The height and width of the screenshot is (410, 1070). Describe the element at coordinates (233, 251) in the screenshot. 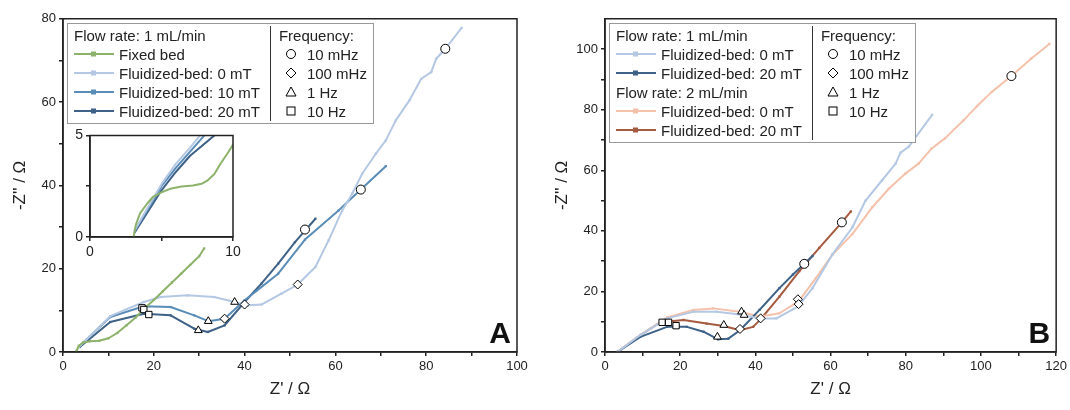

I see `x-tick-label: 10` at that location.